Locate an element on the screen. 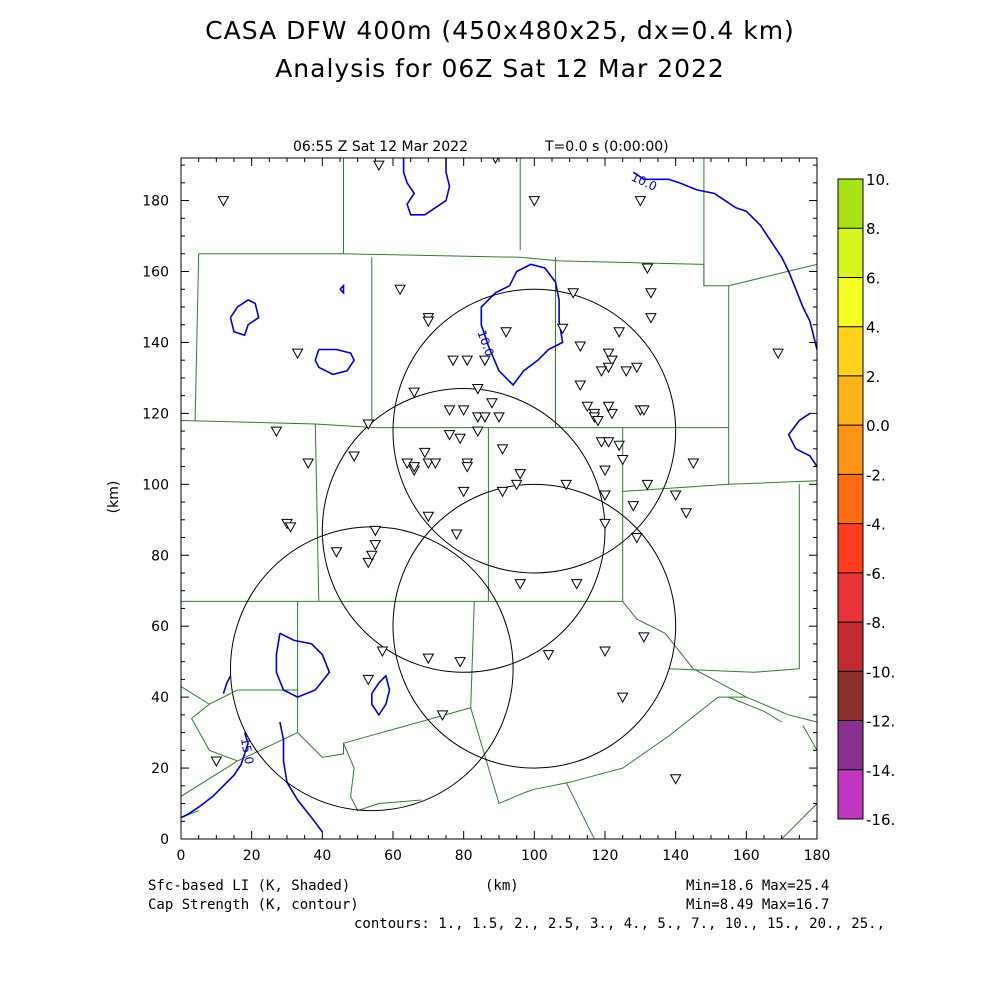 The image size is (1000, 1000). y-tick-label: 100 is located at coordinates (155, 485).